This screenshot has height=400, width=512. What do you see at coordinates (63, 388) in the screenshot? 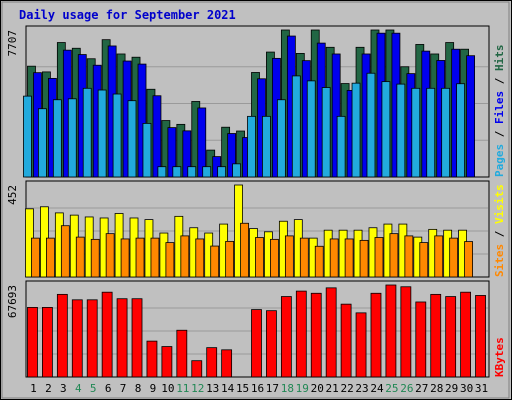
I see `x-tick-label-day-3: 3` at bounding box center [63, 388].